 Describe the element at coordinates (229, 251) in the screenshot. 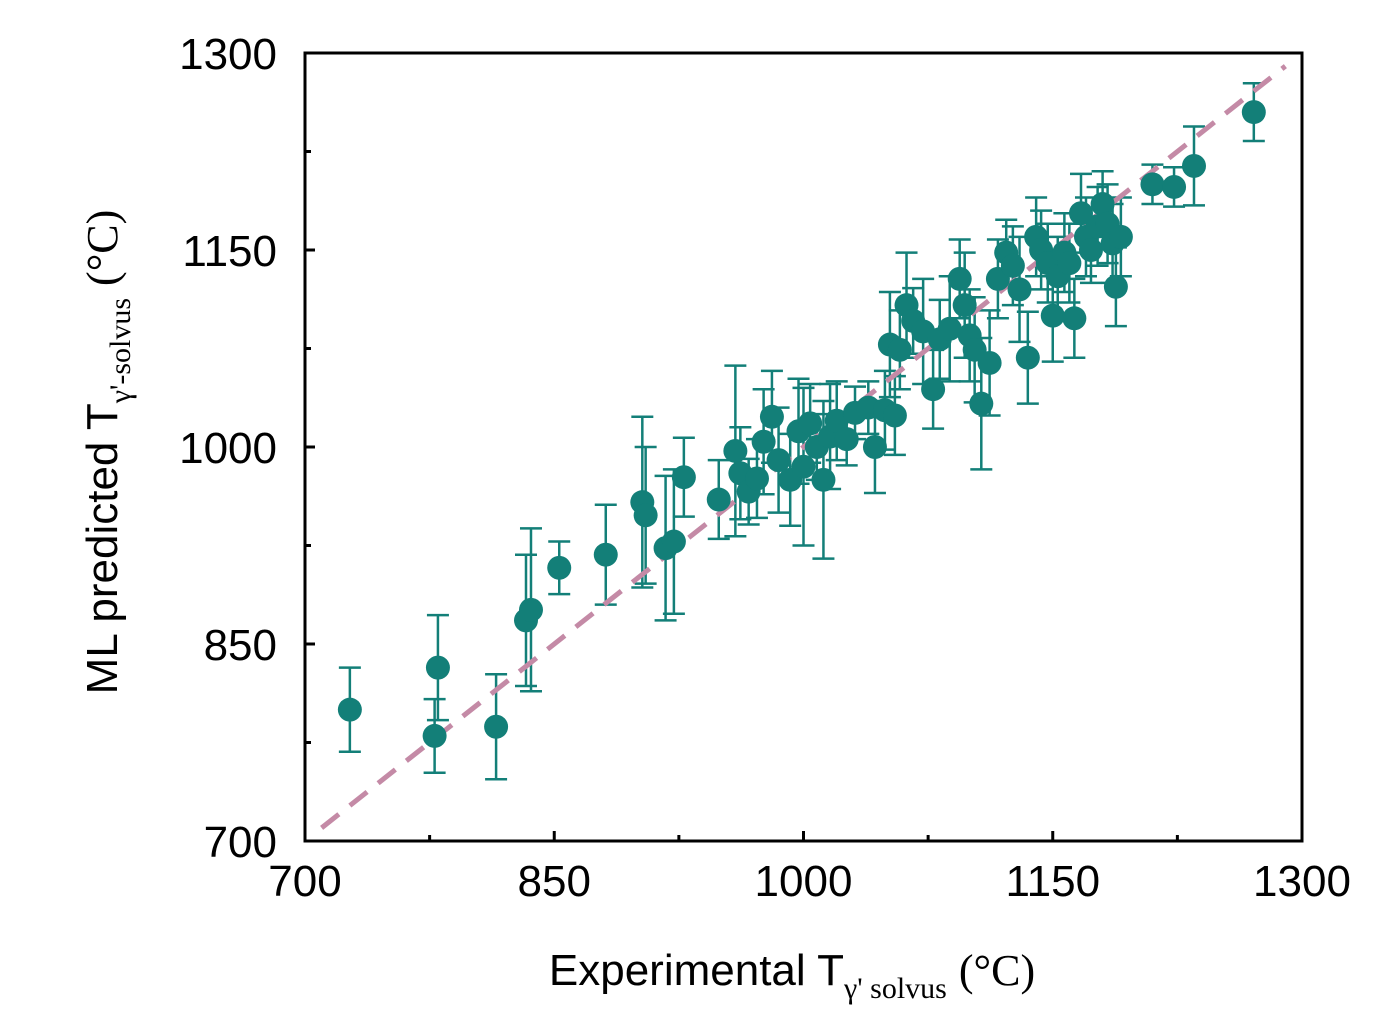

I see `y-tick-label: 1150` at that location.